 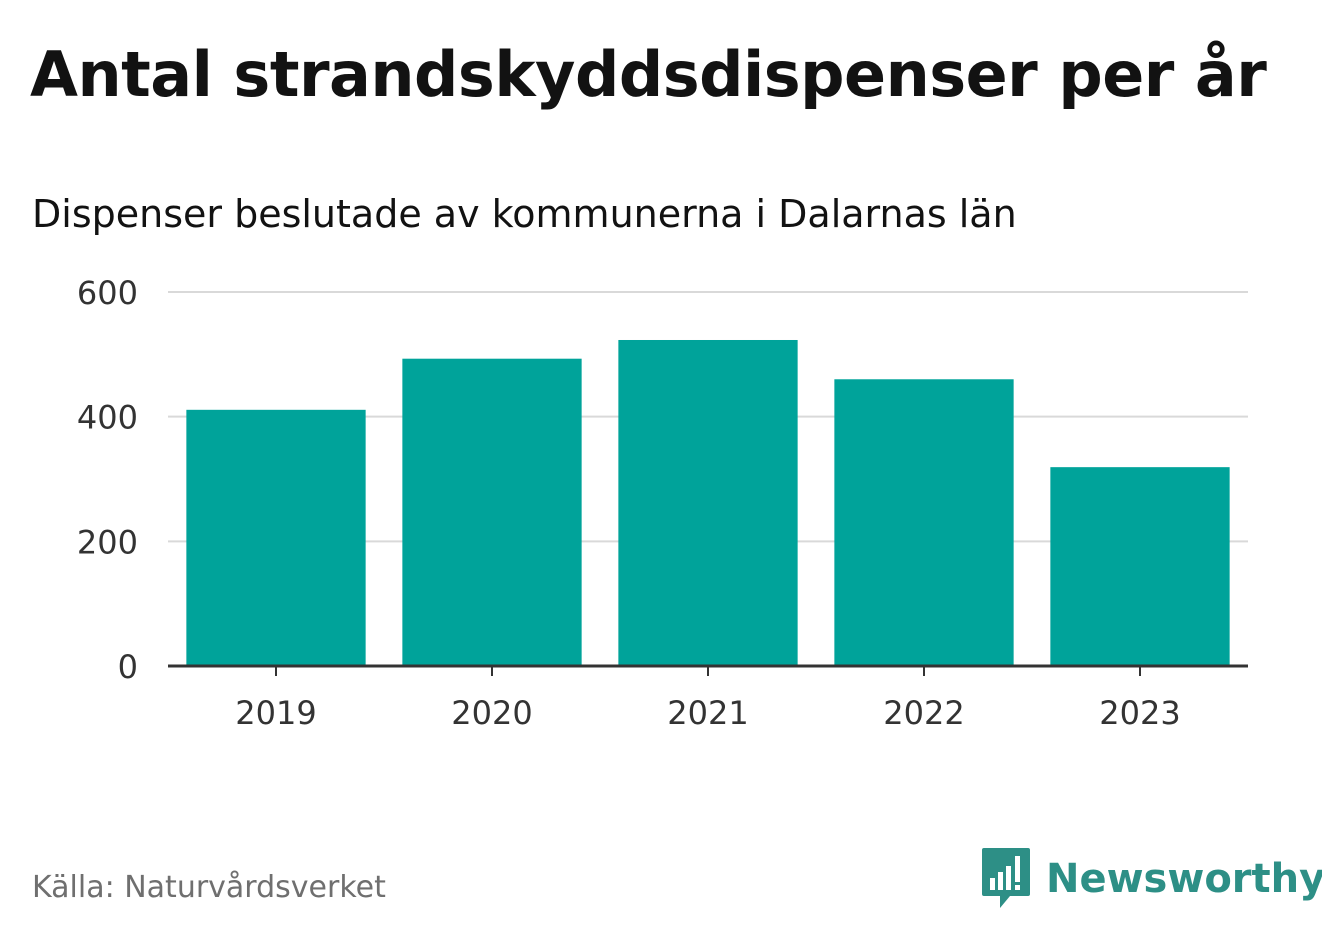 What do you see at coordinates (492, 512) in the screenshot?
I see `bar-2020` at bounding box center [492, 512].